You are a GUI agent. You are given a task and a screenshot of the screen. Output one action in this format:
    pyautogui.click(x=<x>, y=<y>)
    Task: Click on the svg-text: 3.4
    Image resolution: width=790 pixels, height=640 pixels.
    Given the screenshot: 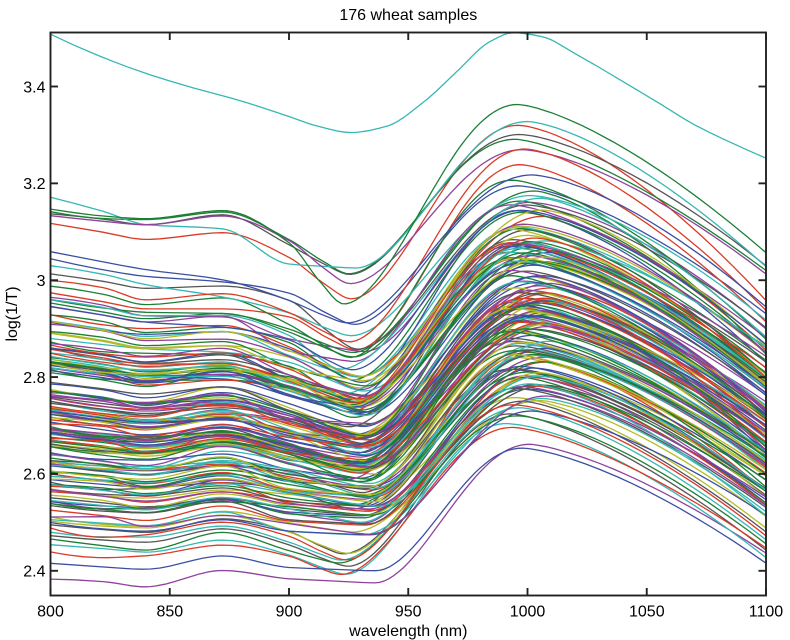 What is the action you would take?
    pyautogui.click(x=34, y=87)
    